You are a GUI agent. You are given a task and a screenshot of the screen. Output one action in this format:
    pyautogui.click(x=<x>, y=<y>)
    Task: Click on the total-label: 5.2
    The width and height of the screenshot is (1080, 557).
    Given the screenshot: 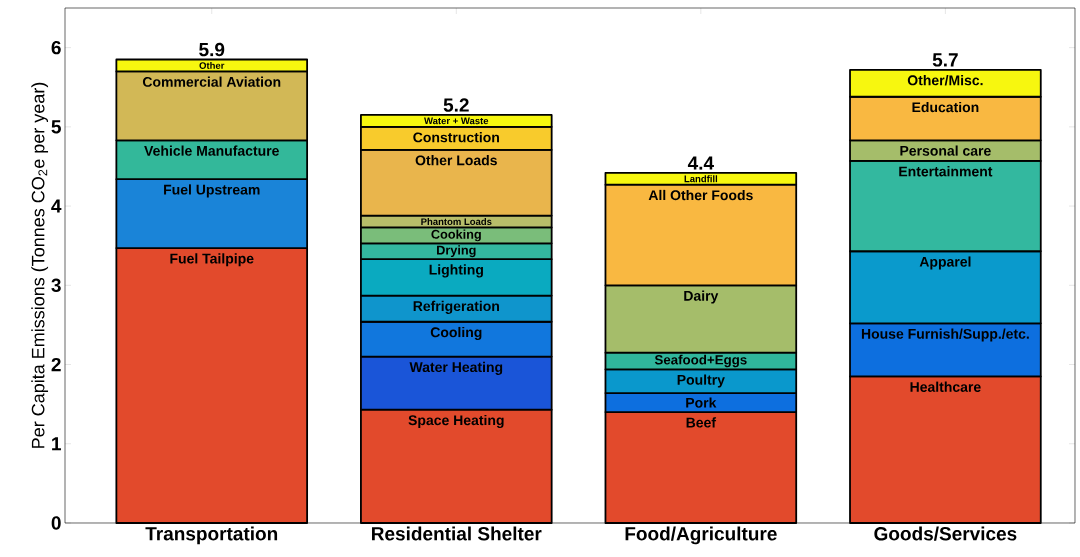 What is the action you would take?
    pyautogui.click(x=456, y=105)
    